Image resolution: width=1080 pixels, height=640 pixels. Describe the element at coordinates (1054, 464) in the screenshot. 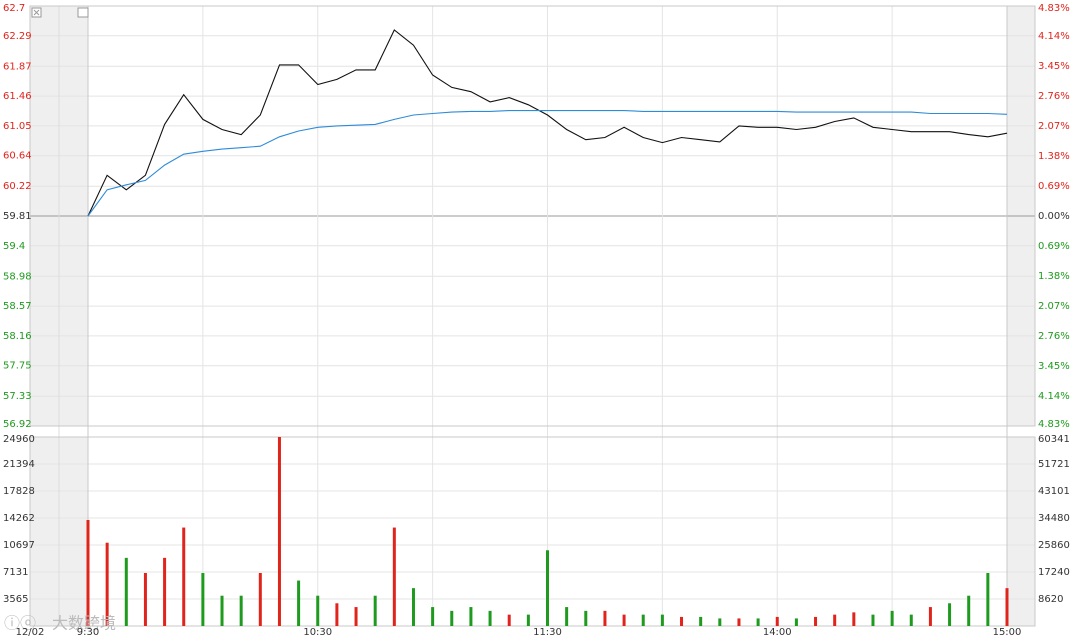

I see `y2-tick-label: 51721` at that location.